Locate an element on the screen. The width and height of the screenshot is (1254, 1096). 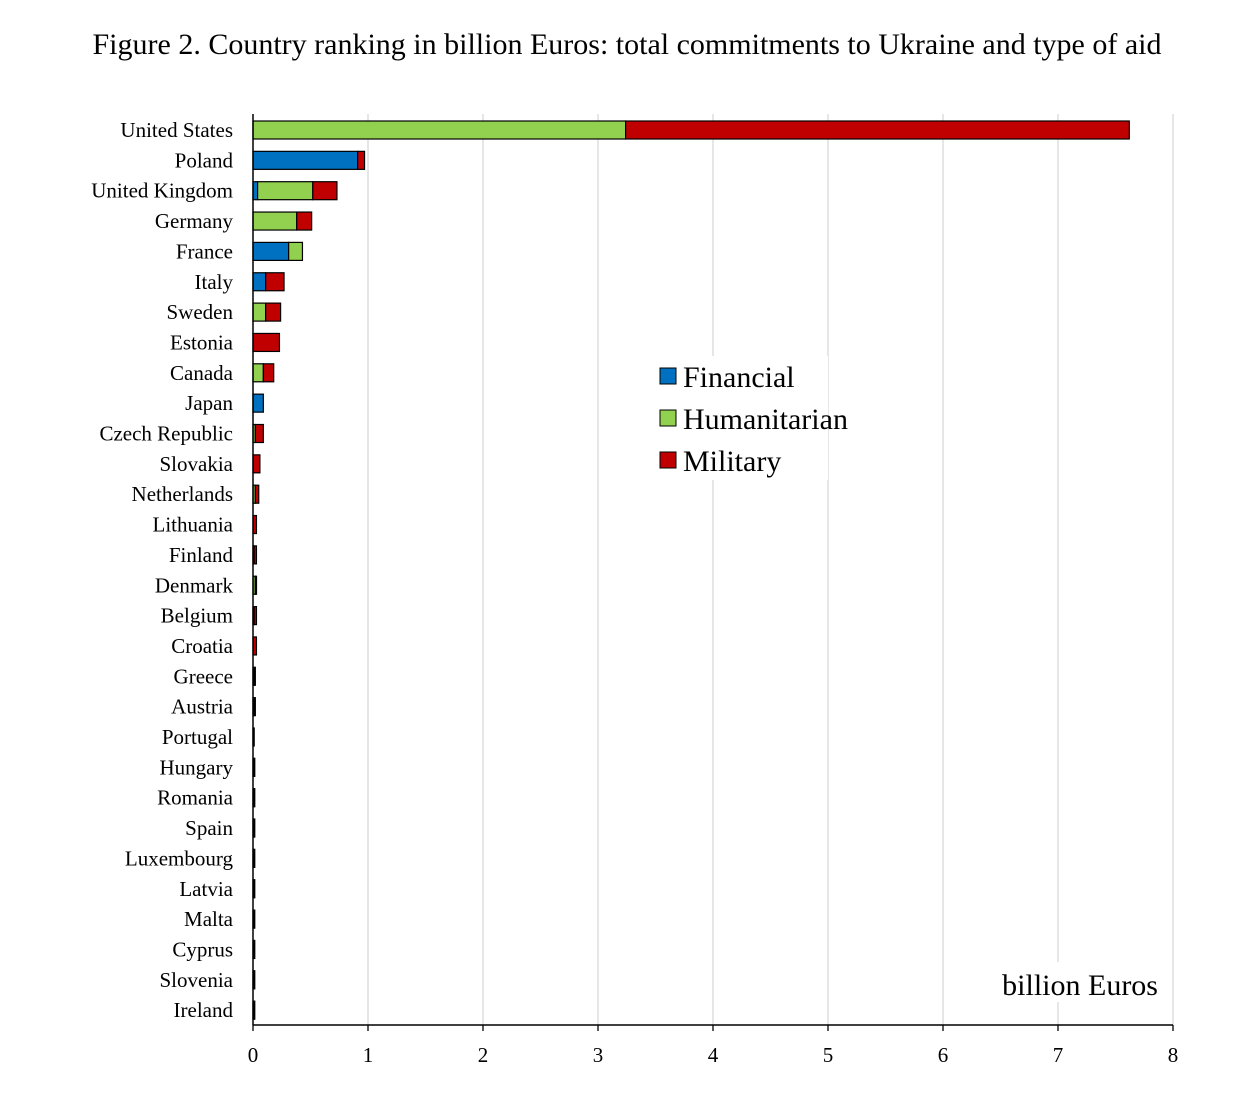
bar-poland-financial is located at coordinates (305, 160).